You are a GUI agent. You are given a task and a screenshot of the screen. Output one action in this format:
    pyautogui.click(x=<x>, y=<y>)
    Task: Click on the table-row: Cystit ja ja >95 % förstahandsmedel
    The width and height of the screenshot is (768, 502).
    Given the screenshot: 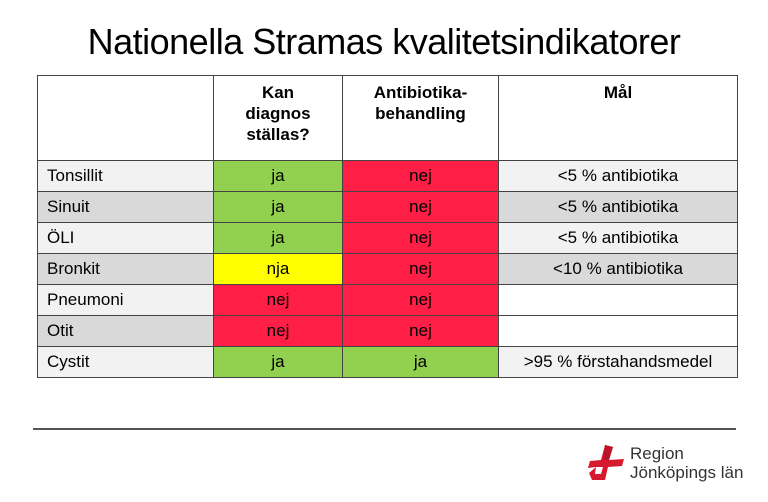 What is the action you would take?
    pyautogui.click(x=387, y=362)
    